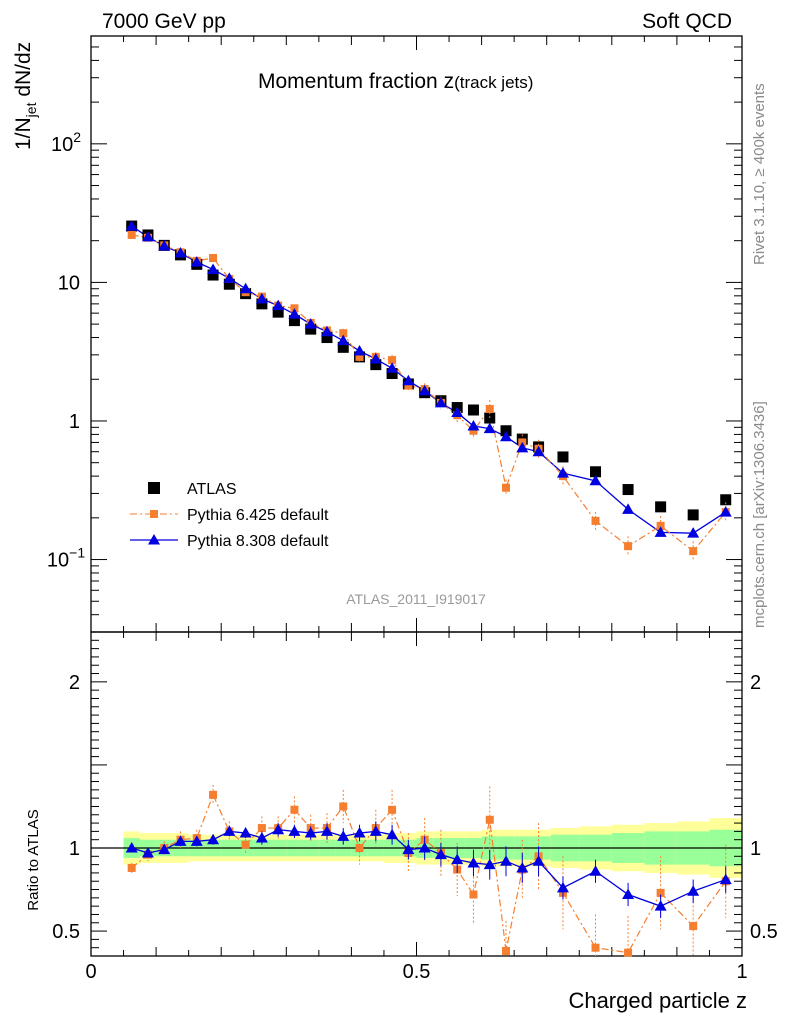  I want to click on legend-entry-label: Pythia 6.425 default, so click(258, 515).